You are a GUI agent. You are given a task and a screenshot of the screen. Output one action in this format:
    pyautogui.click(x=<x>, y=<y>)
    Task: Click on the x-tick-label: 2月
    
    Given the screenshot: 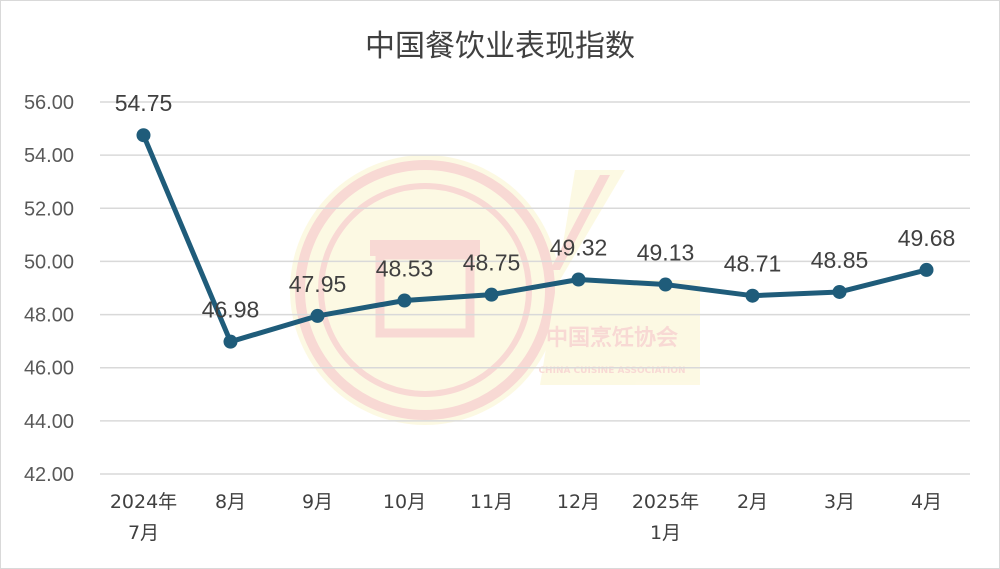 What is the action you would take?
    pyautogui.click(x=752, y=502)
    